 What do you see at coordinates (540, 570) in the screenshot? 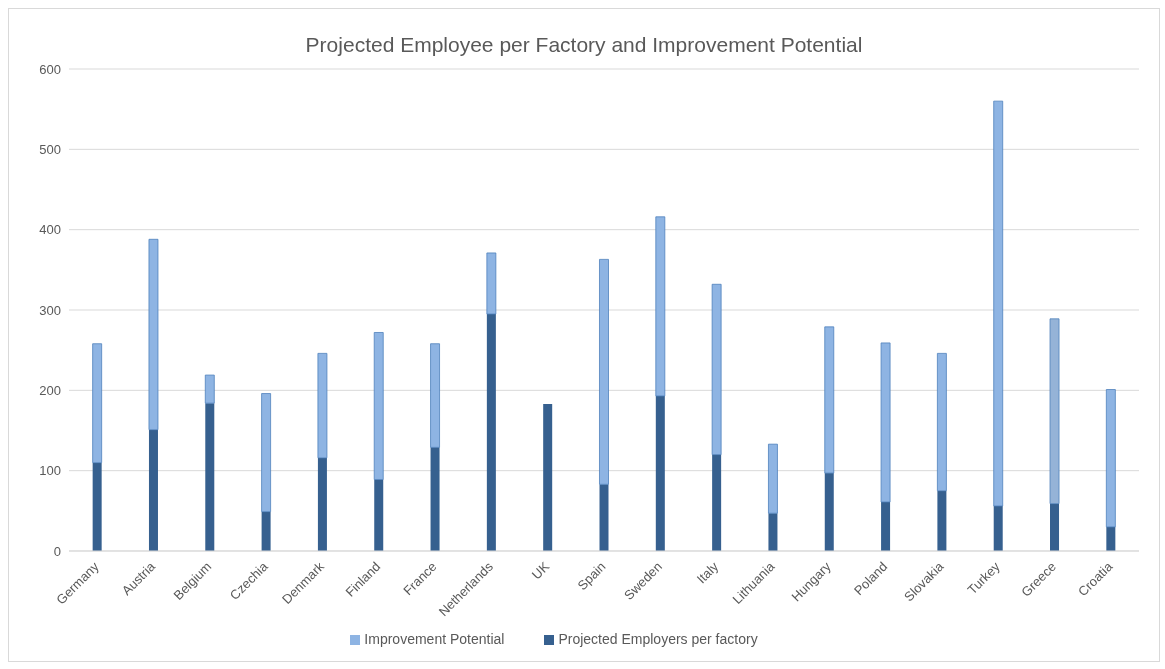
I see `x-tick-label: UK` at bounding box center [540, 570].